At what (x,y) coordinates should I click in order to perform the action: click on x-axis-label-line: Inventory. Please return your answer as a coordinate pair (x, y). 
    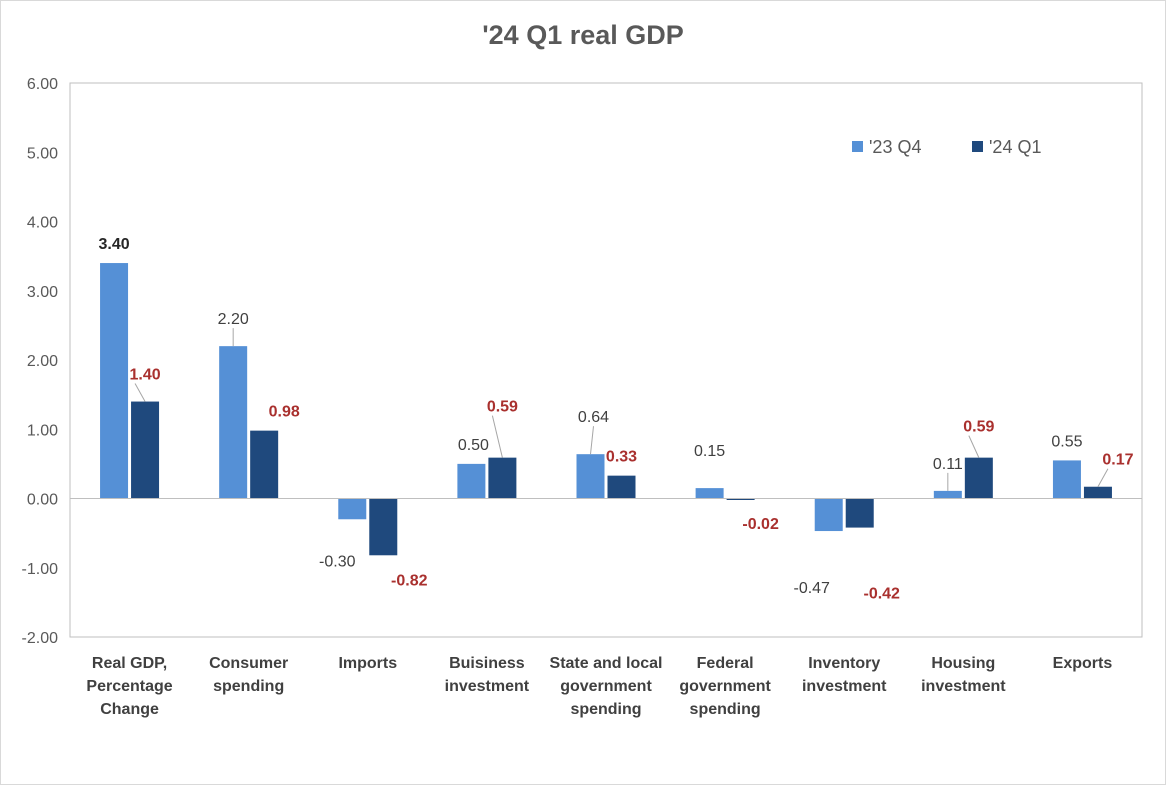
    Looking at the image, I should click on (844, 663).